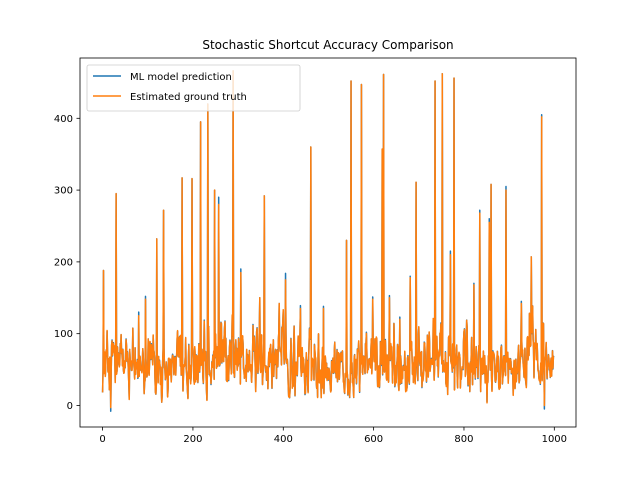 This screenshot has height=480, width=640. What do you see at coordinates (63, 262) in the screenshot?
I see `y-tick-label: 200` at bounding box center [63, 262].